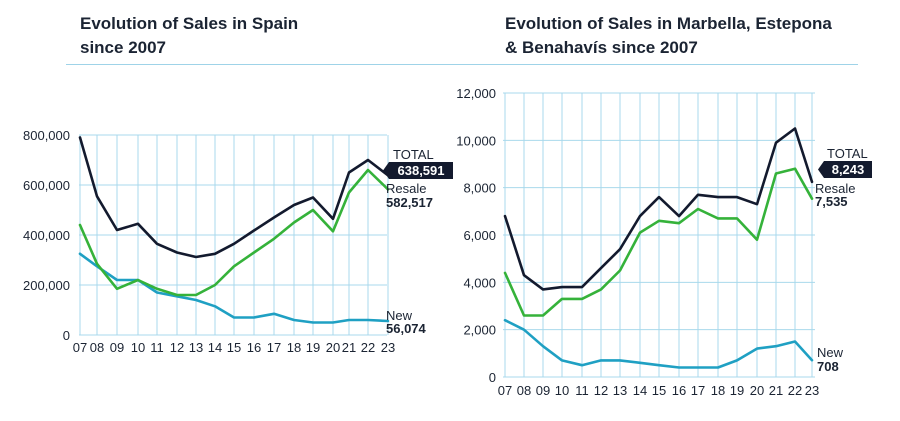 Image resolution: width=900 pixels, height=421 pixels. I want to click on chart-1-xtick-label: 07, so click(80, 347).